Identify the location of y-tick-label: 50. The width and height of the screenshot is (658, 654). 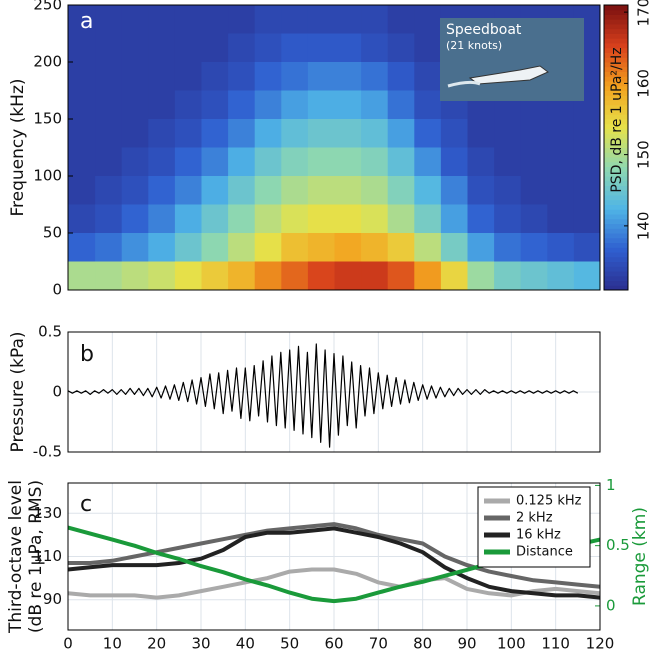
(52, 233).